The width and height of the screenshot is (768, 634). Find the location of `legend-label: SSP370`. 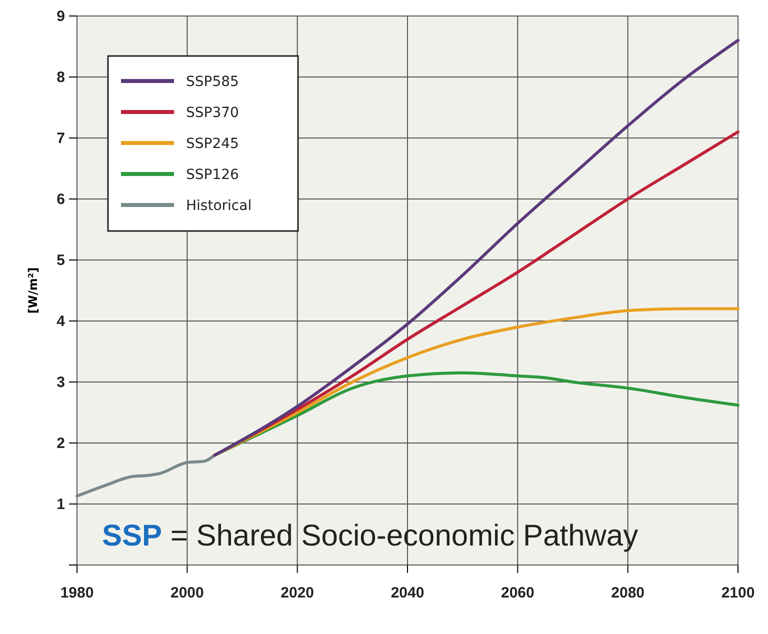

legend-label: SSP370 is located at coordinates (212, 113).